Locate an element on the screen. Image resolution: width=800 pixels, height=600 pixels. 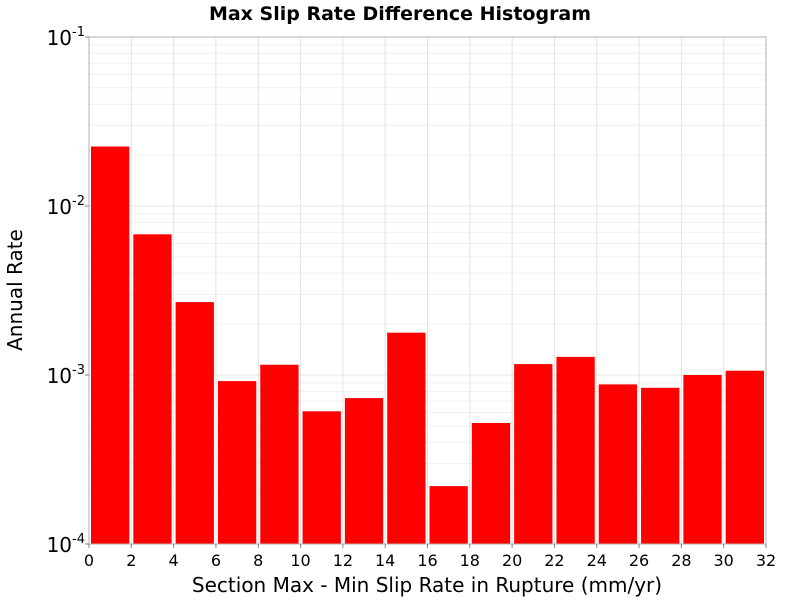
x-tick-label: 30 is located at coordinates (724, 560).